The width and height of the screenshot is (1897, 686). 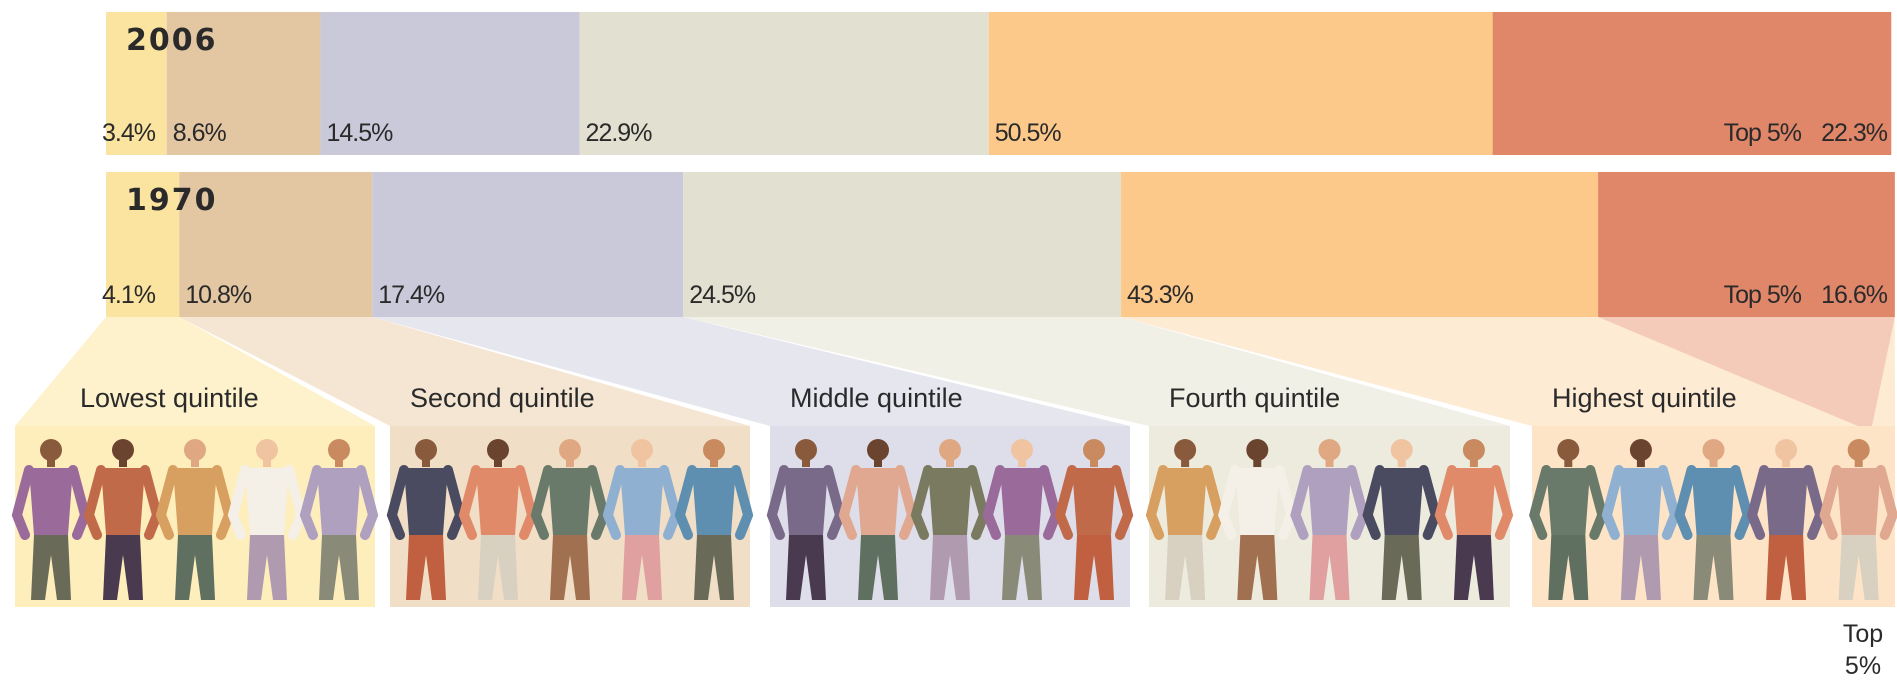 What do you see at coordinates (1854, 295) in the screenshot?
I see `value-label: 16.6%` at bounding box center [1854, 295].